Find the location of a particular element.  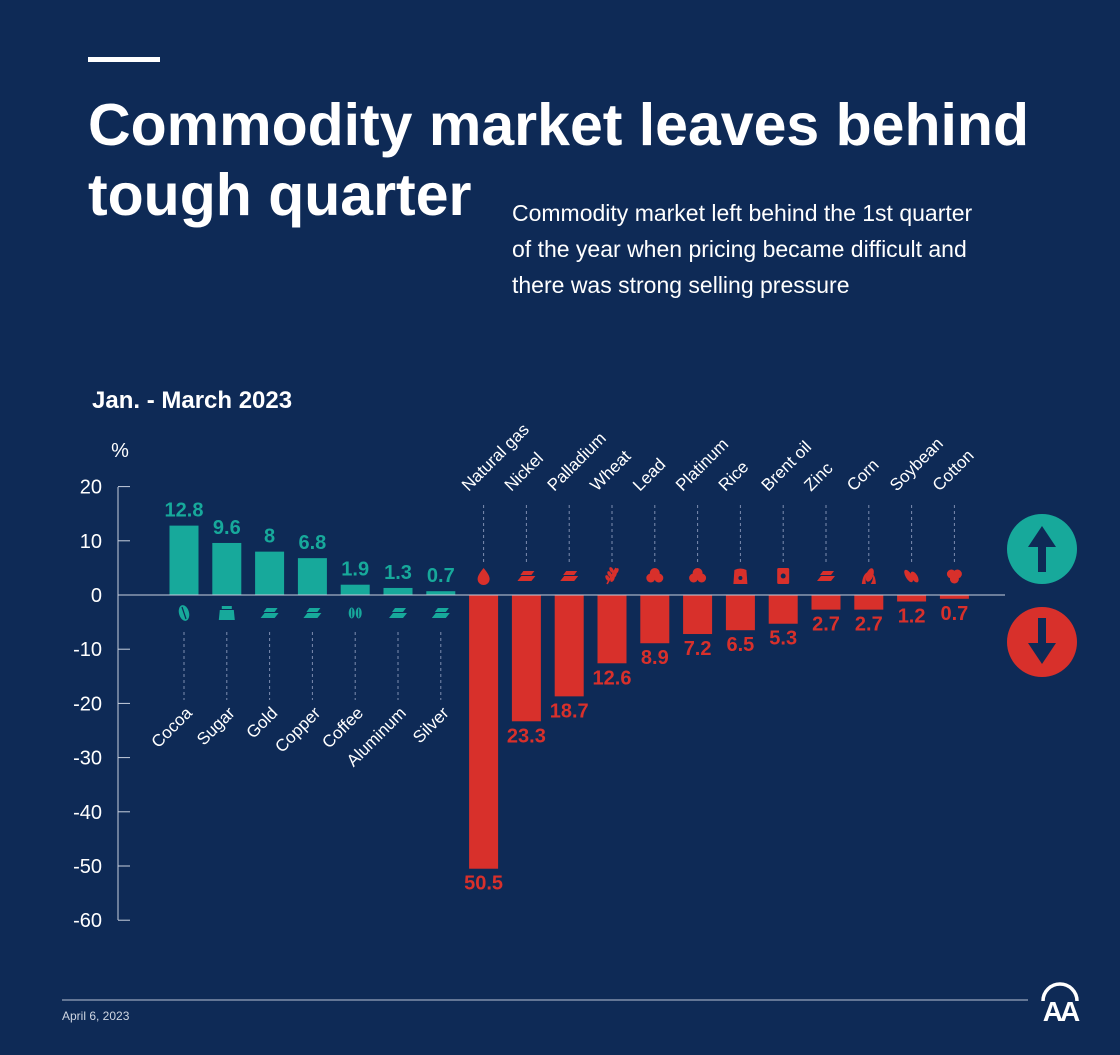

cotton-icon is located at coordinates (954, 576).